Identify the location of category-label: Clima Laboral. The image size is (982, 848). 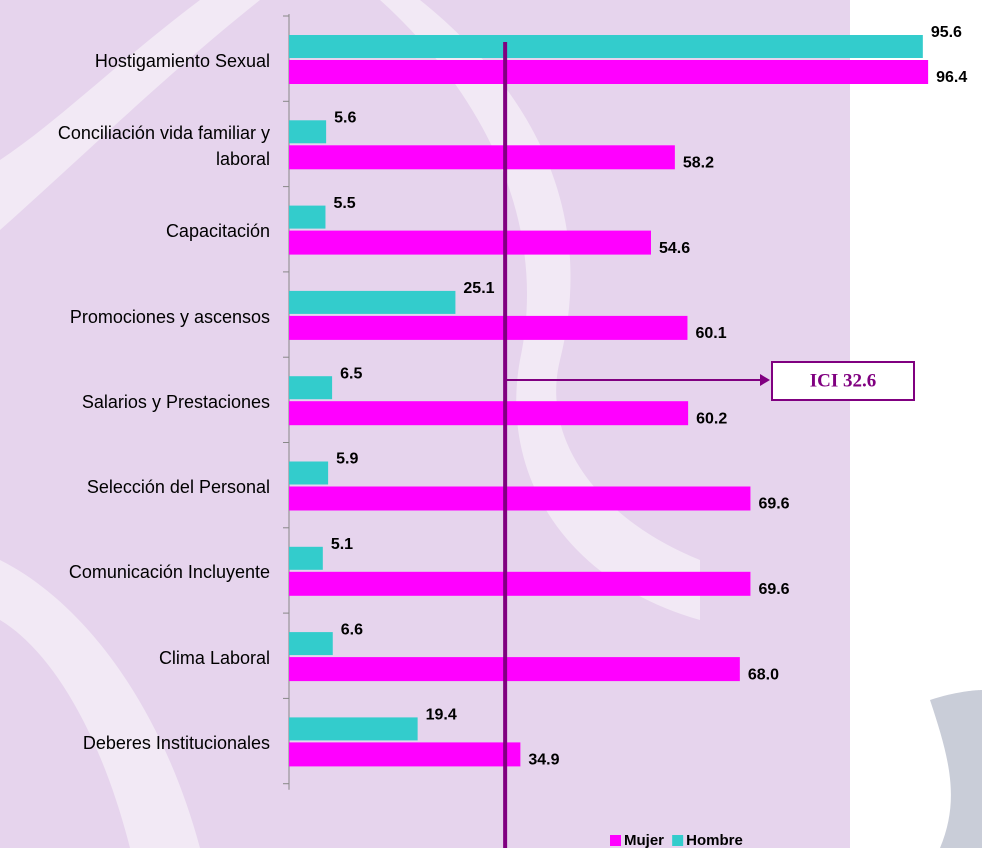
(214, 657).